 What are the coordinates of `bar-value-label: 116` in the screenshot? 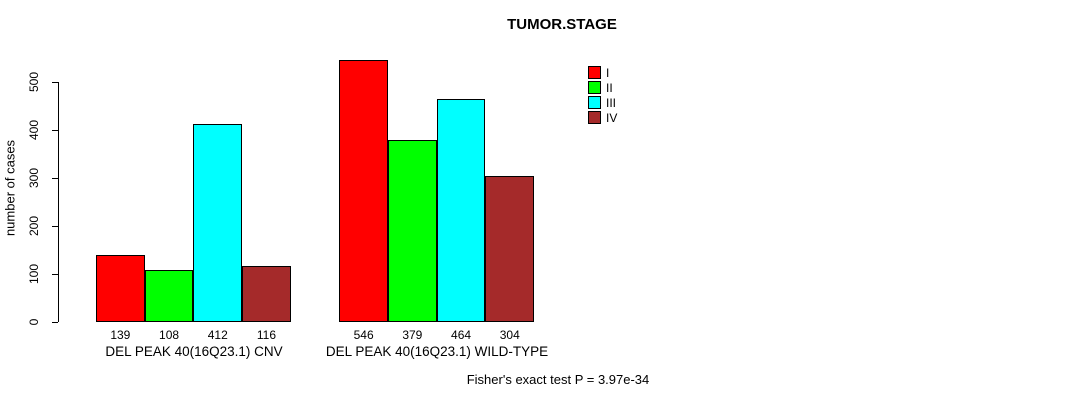 It's located at (266, 335).